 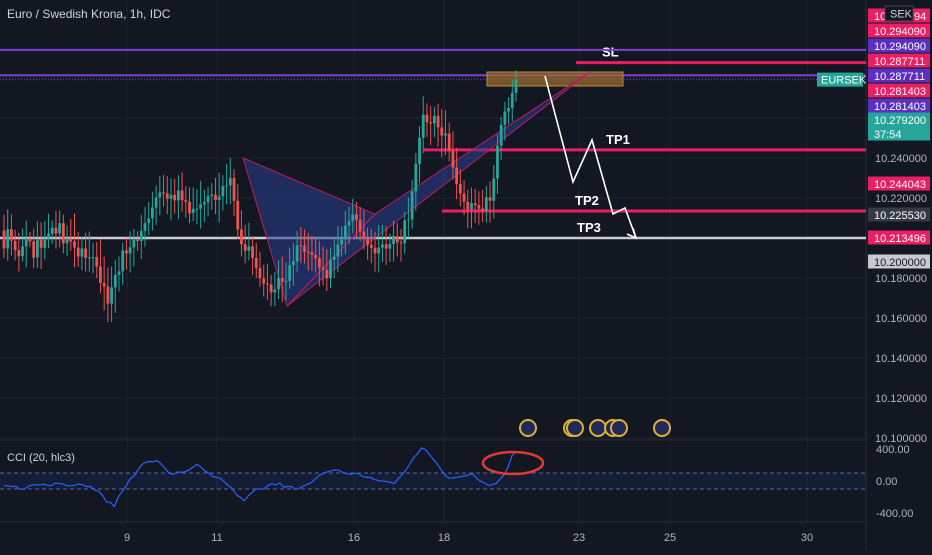 I want to click on projection-arrowhead, so click(x=632, y=233).